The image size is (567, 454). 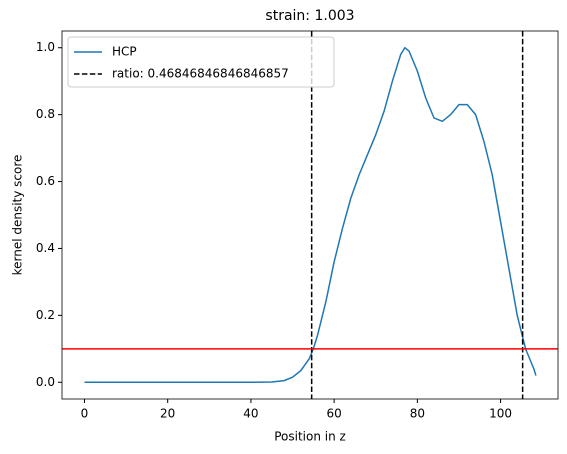 I want to click on y-tick-label: 0.2, so click(x=45, y=315).